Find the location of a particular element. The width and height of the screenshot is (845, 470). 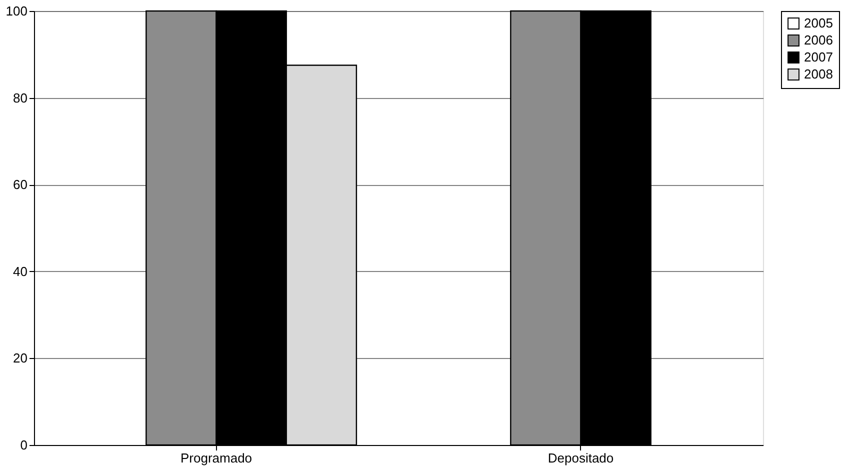

legend-label: 2006 is located at coordinates (818, 40).